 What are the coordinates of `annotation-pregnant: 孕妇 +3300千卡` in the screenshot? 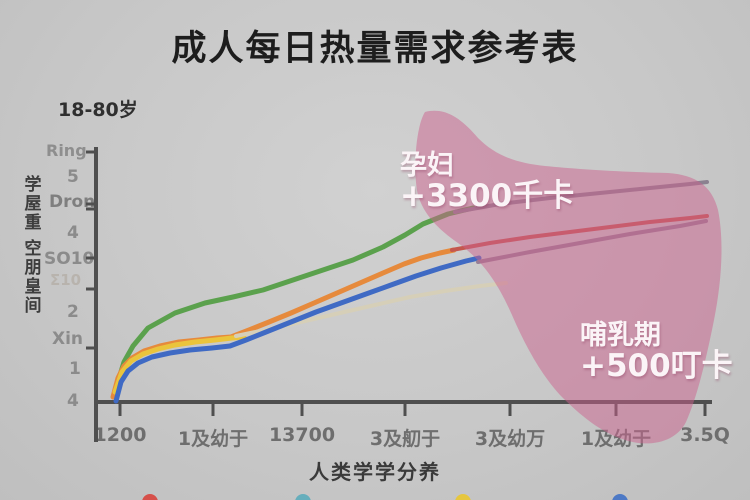 It's located at (487, 182).